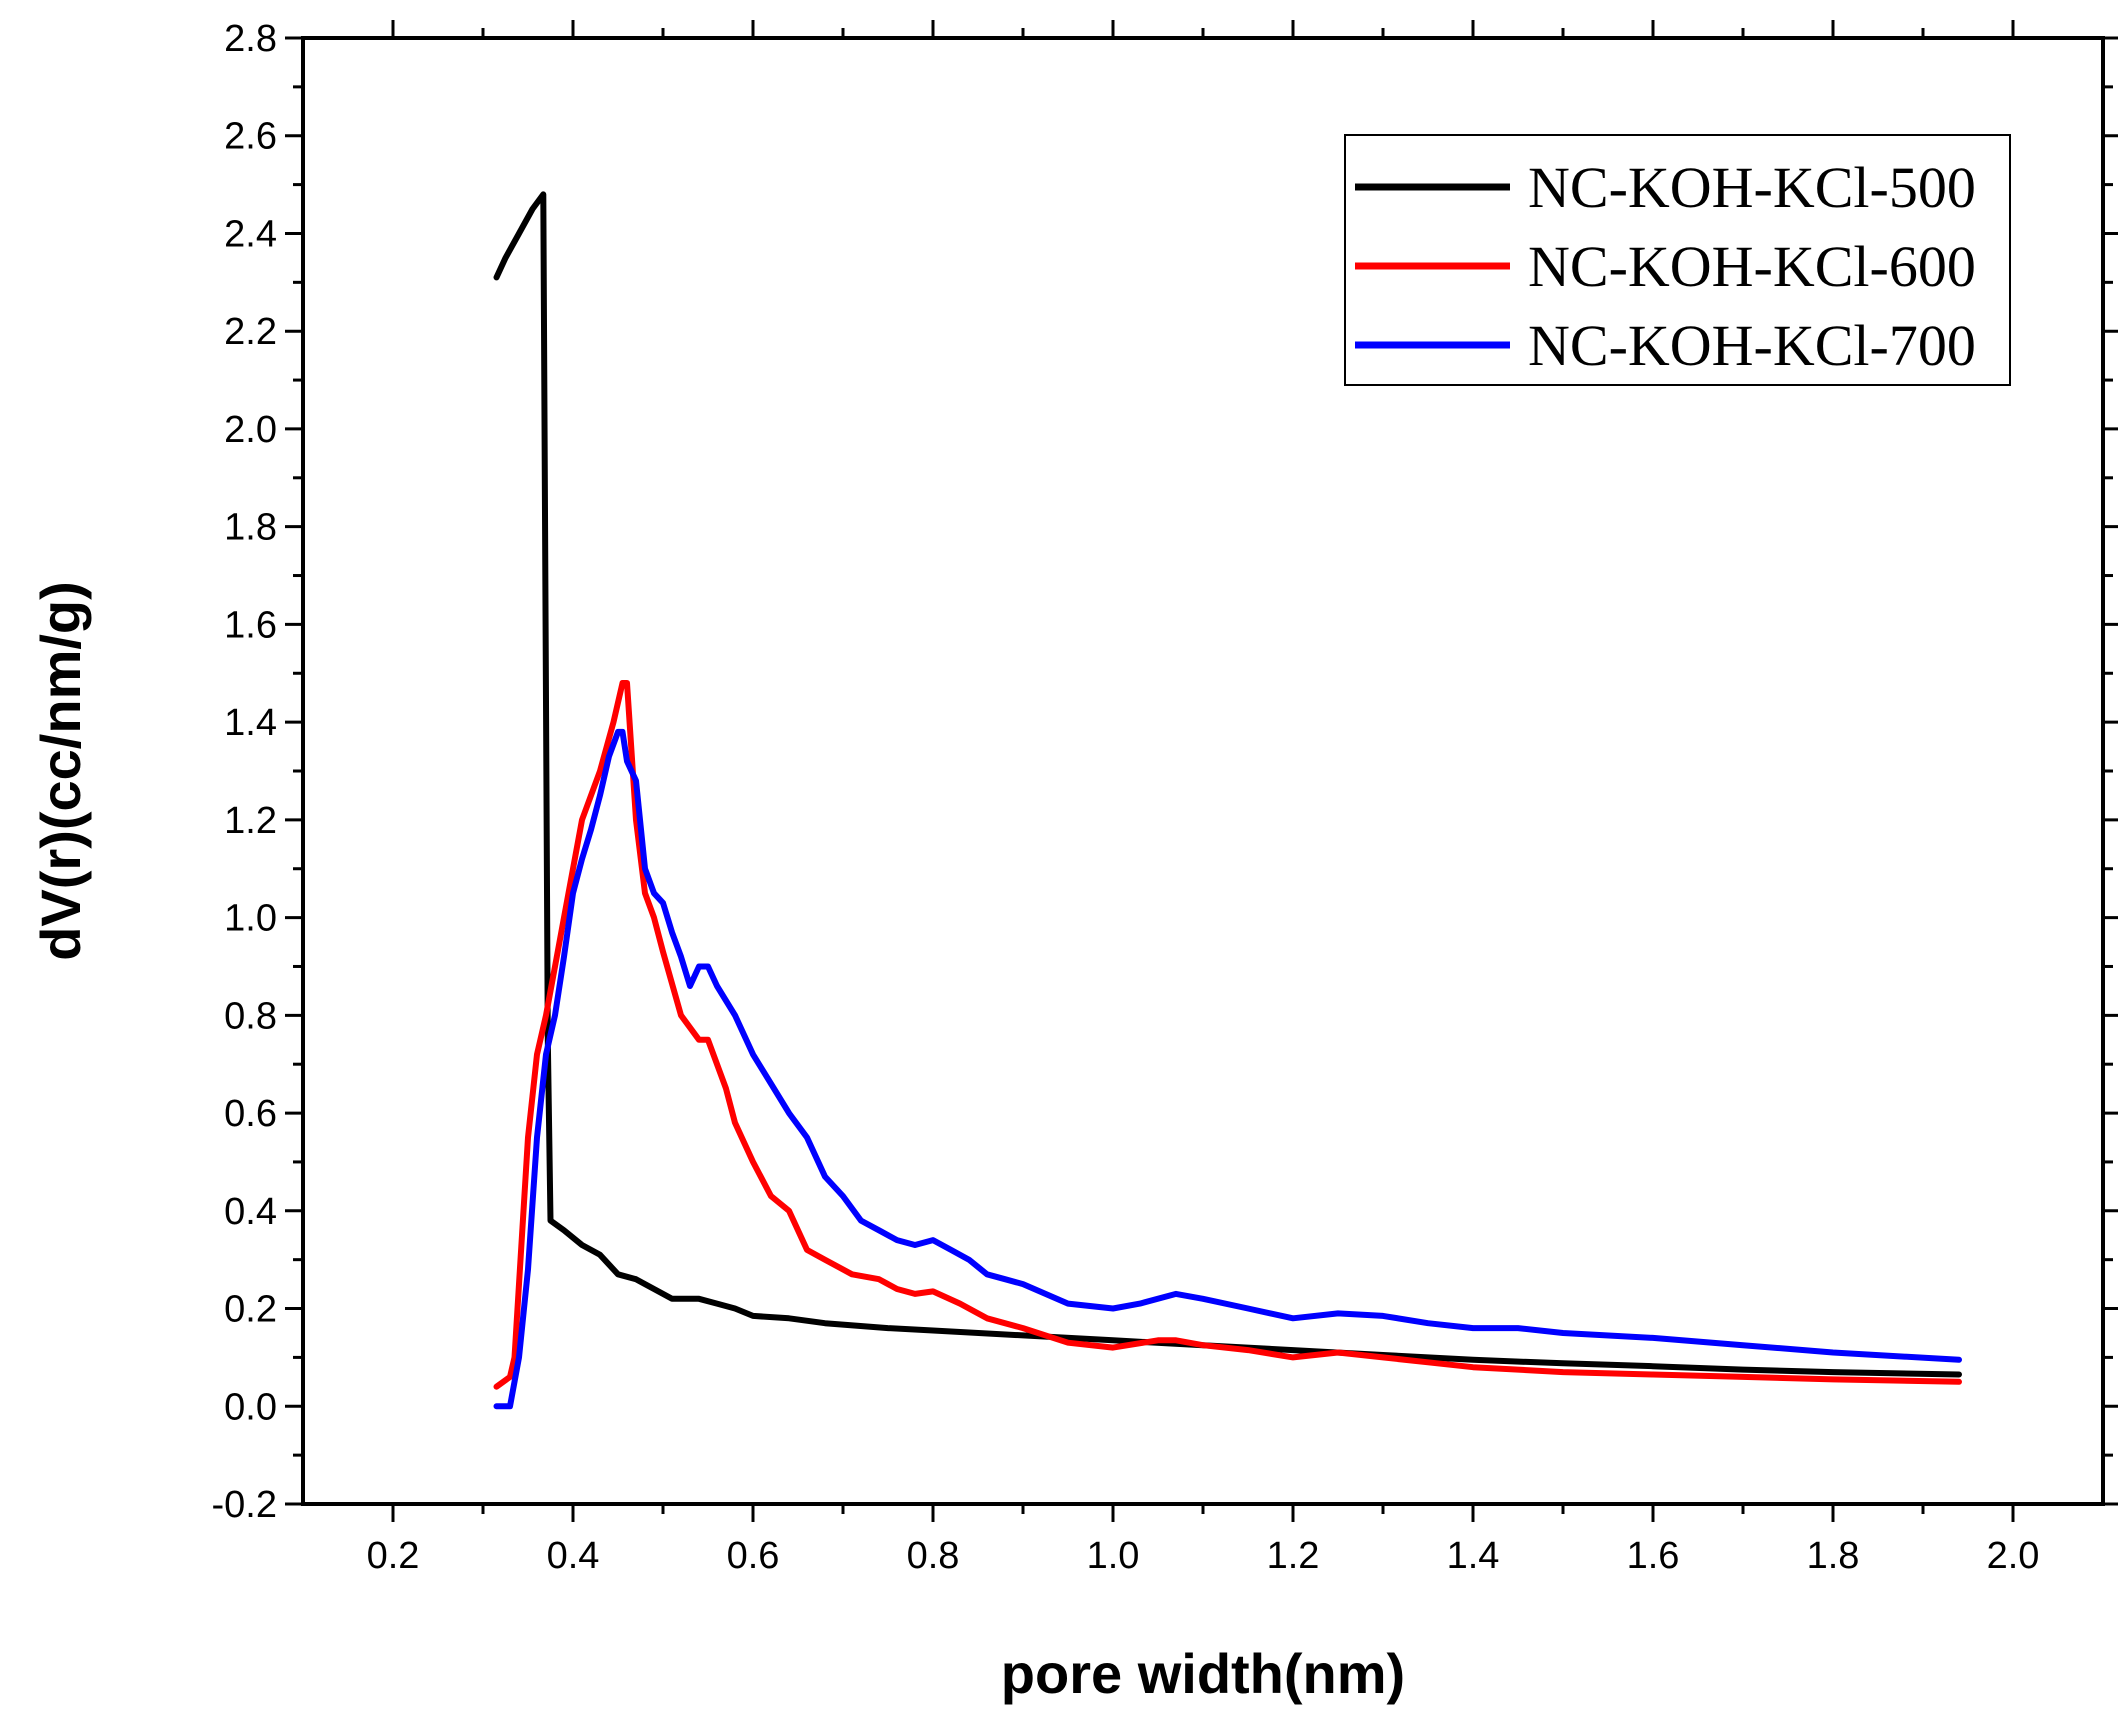 The image size is (2118, 1735). I want to click on y-tick-label: 1.2, so click(250, 821).